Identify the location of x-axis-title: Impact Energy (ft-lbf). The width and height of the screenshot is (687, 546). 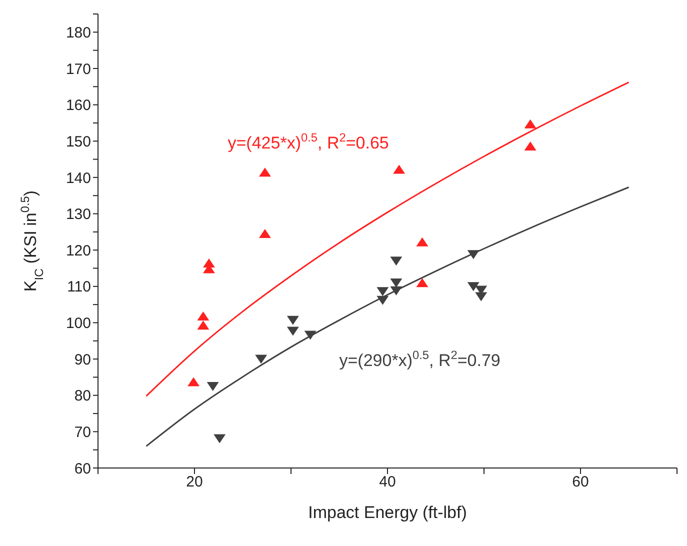
(387, 512).